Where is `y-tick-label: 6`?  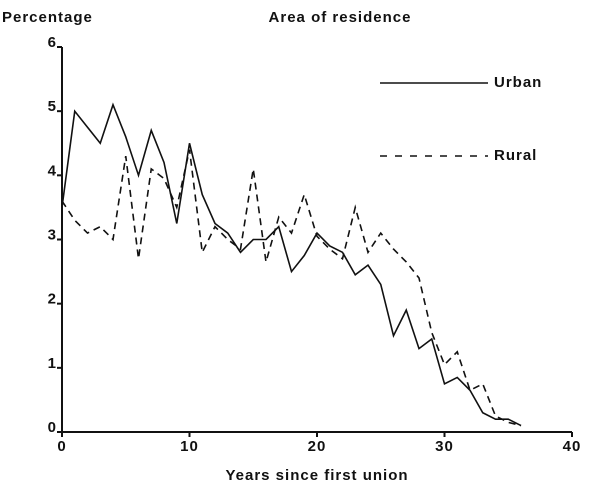 y-tick-label: 6 is located at coordinates (52, 42).